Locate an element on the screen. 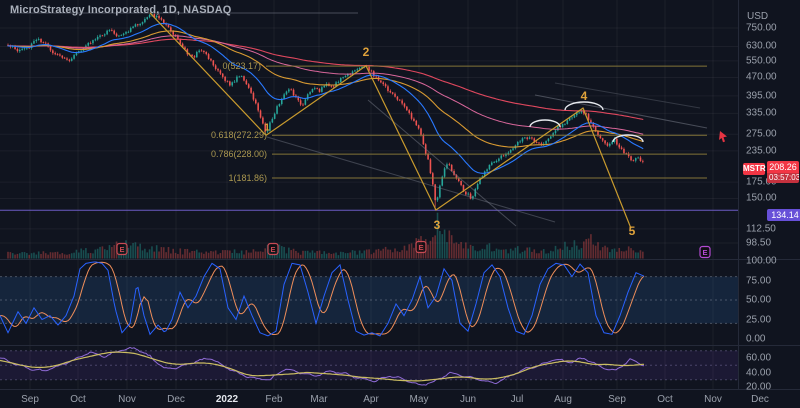 This screenshot has height=408, width=800. stoch-tick-label: 50.00 is located at coordinates (759, 300).